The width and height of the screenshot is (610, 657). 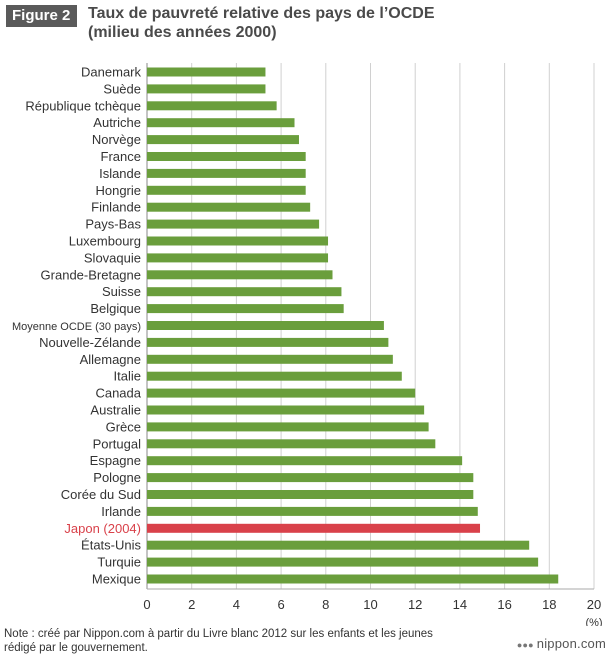 What do you see at coordinates (571, 643) in the screenshot?
I see `logo-text: nippon.com` at bounding box center [571, 643].